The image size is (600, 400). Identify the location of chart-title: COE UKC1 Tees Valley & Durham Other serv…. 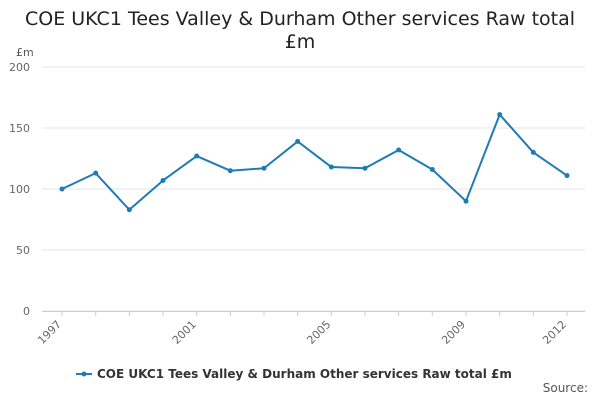
(300, 30).